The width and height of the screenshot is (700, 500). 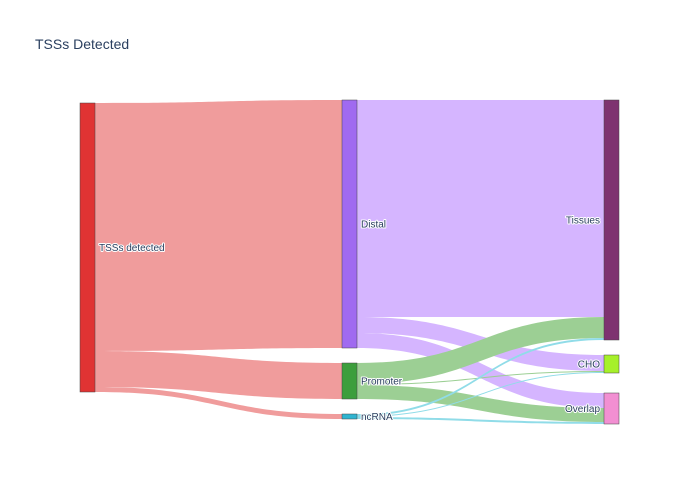 What do you see at coordinates (349, 381) in the screenshot?
I see `node-promoter` at bounding box center [349, 381].